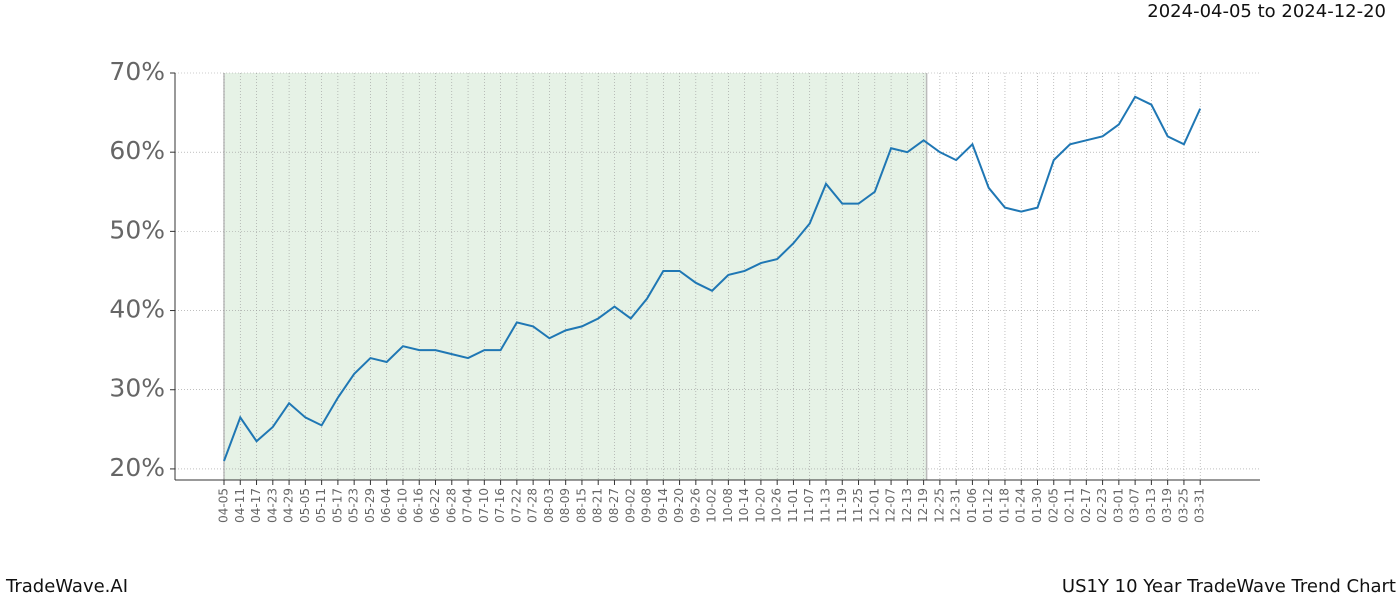 This screenshot has height=600, width=1400. What do you see at coordinates (1053, 505) in the screenshot?
I see `x-tick-label: 02-05` at bounding box center [1053, 505].